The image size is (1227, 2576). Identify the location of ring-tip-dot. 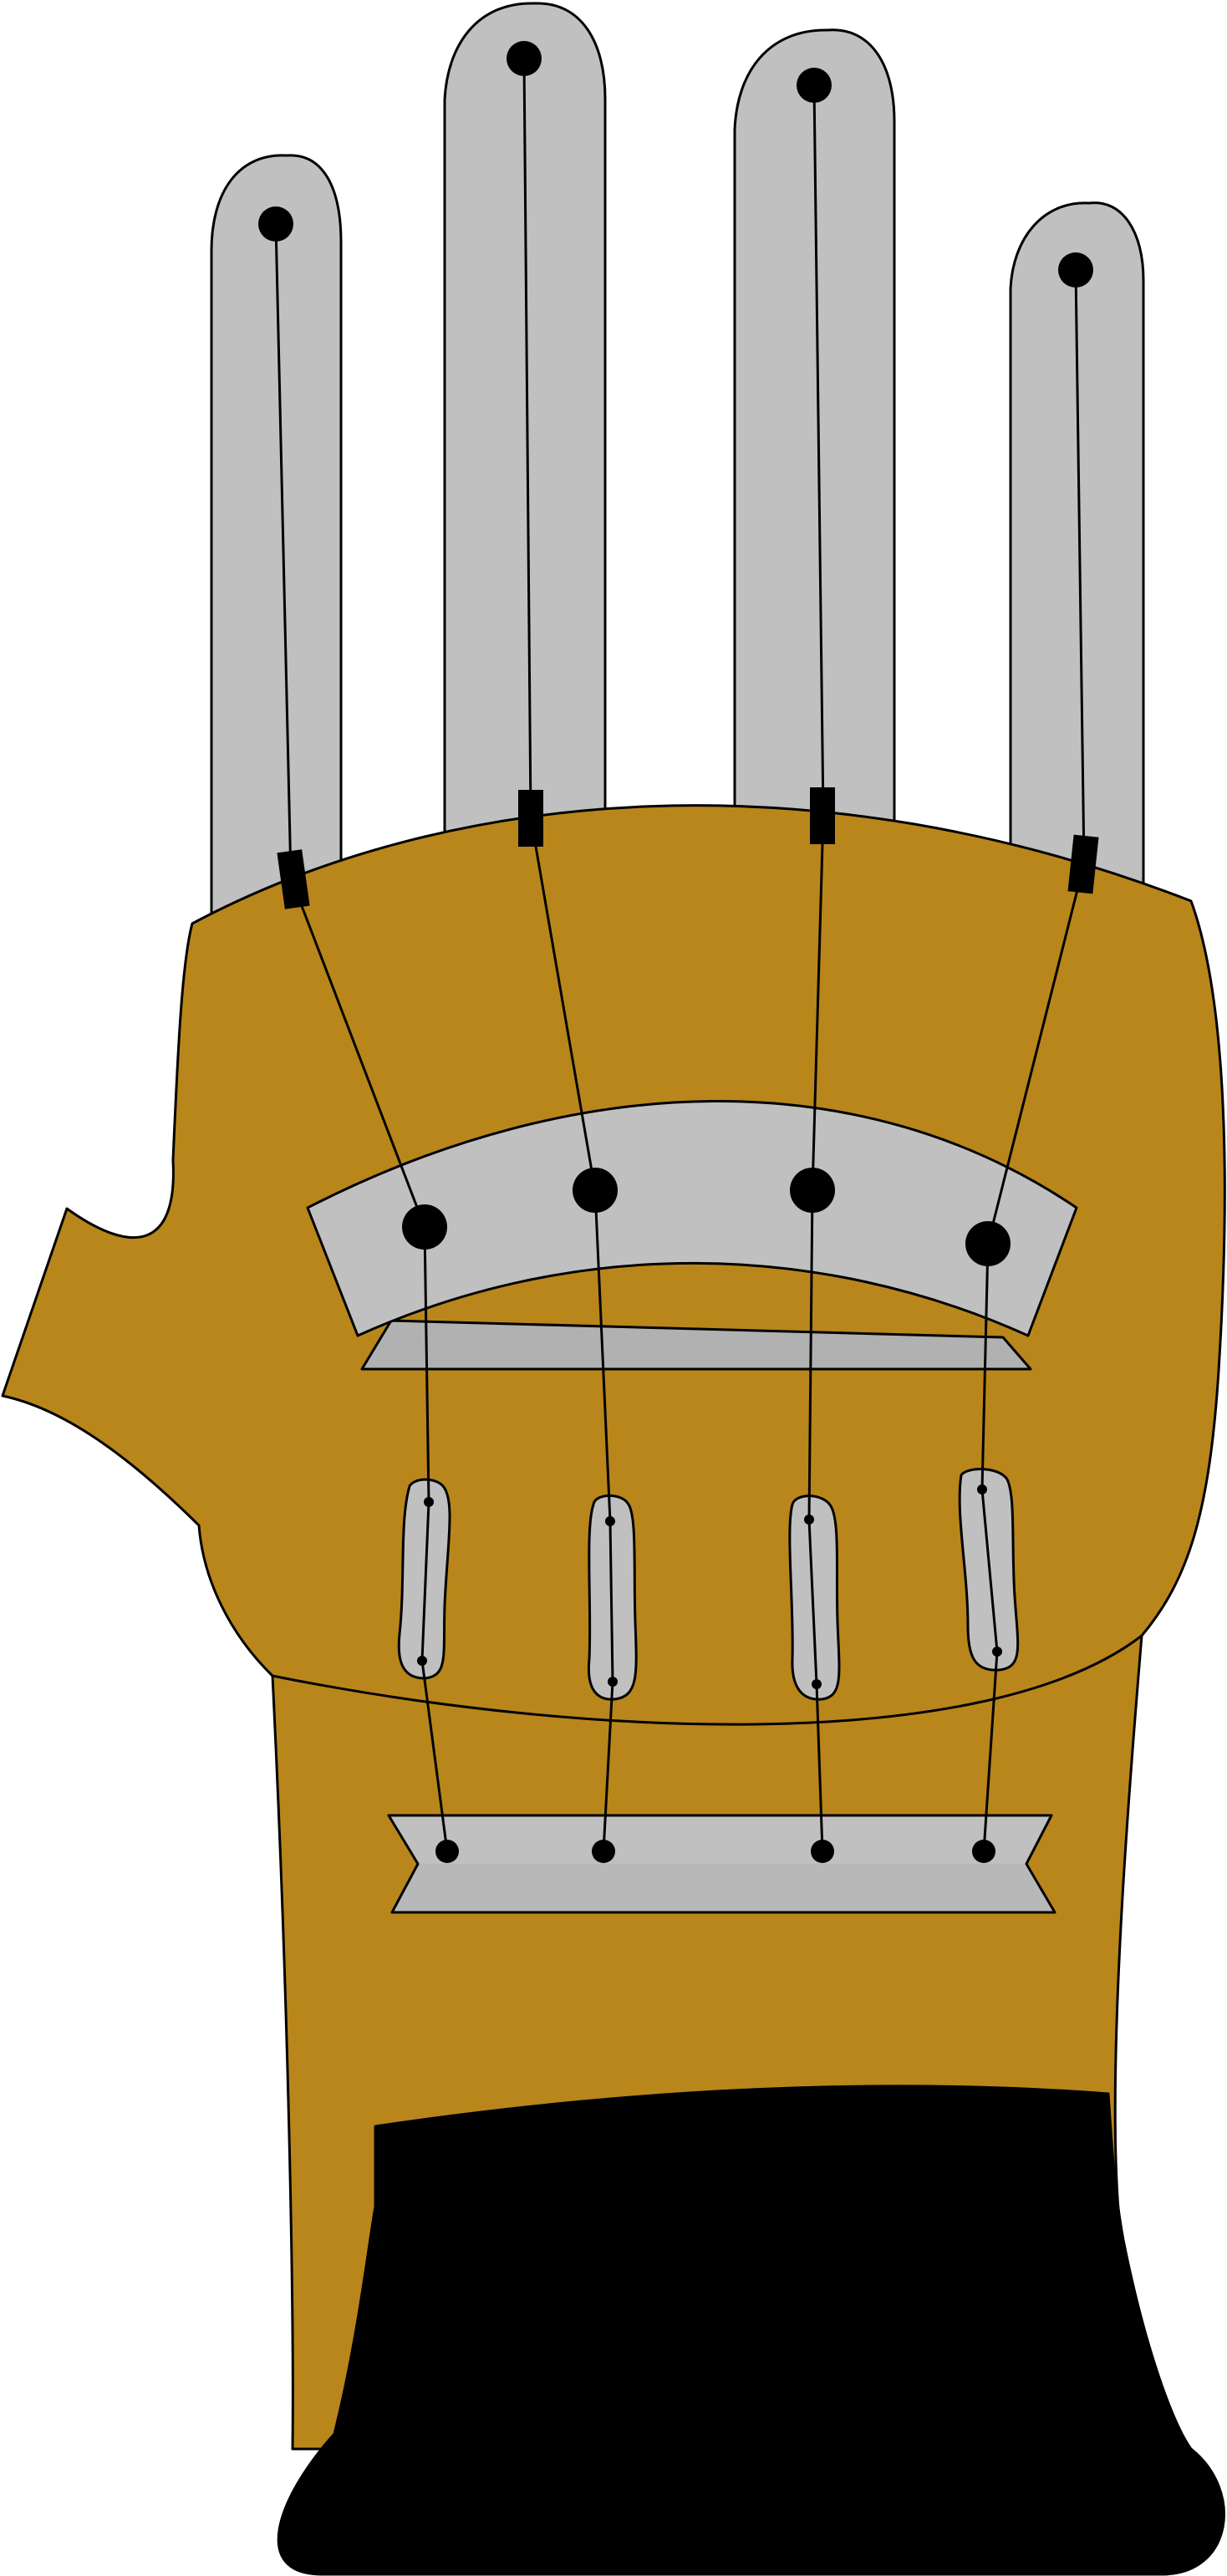
(814, 85).